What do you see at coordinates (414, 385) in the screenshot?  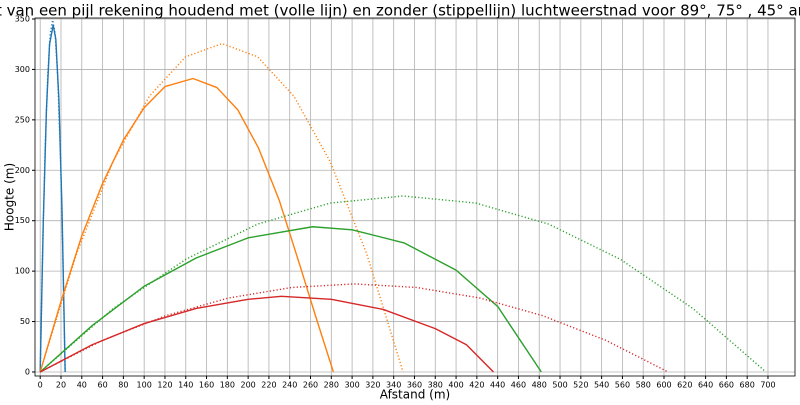 I see `x-tick-label: 360` at bounding box center [414, 385].